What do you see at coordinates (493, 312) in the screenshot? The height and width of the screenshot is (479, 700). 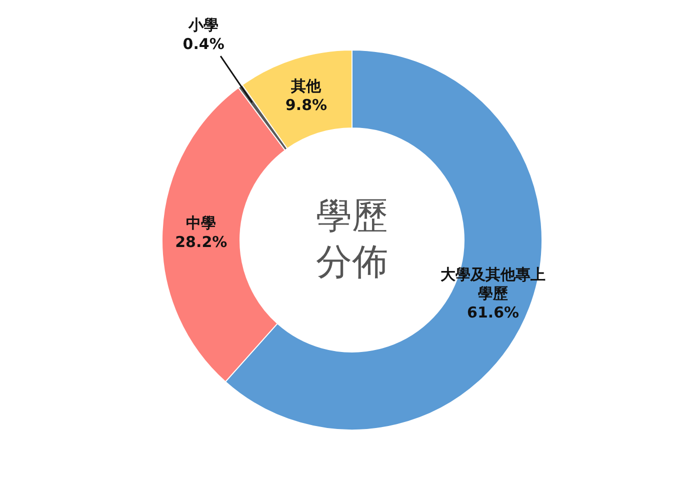 I see `data-label: 61.6%` at bounding box center [493, 312].